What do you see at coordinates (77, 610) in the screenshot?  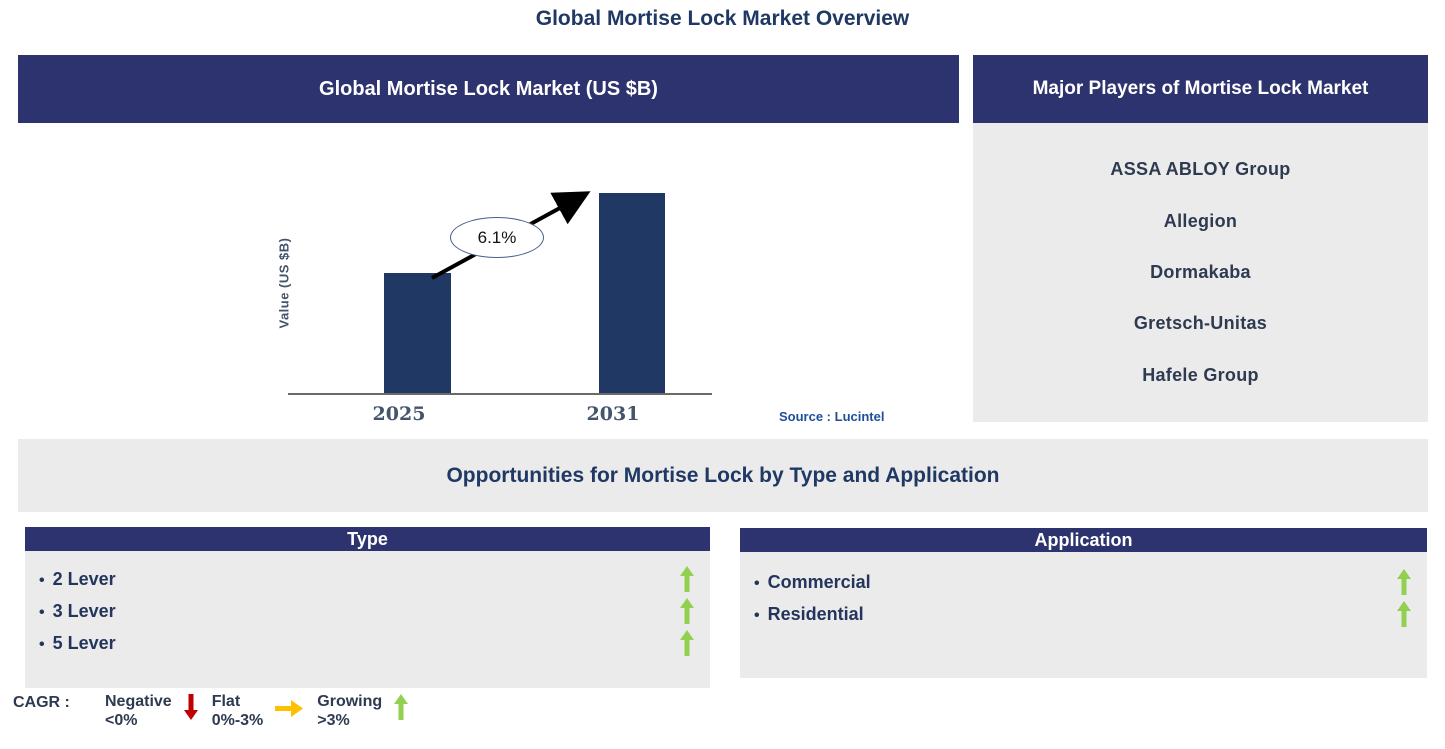 I see `type-item-label: • 3 Lever` at bounding box center [77, 610].